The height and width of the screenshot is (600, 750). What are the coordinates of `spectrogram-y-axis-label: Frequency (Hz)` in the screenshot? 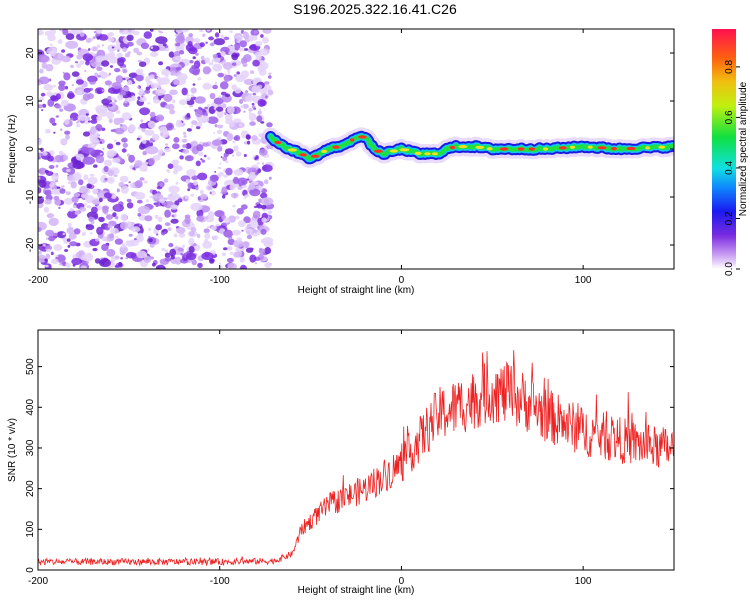 It's located at (12, 149).